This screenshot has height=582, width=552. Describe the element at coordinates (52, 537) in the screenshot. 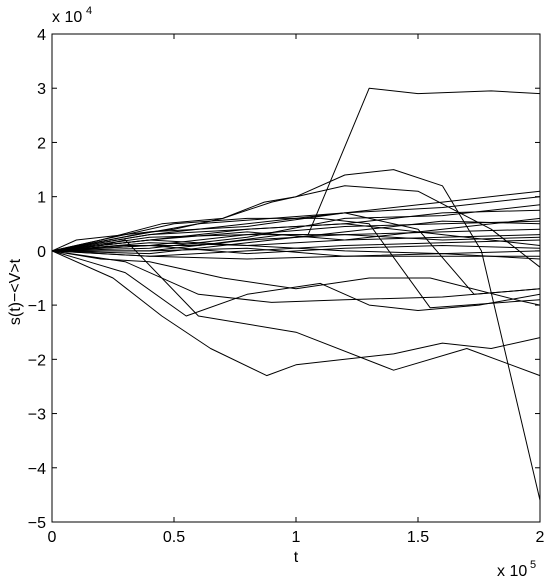

I see `x-tick-label: 0` at that location.